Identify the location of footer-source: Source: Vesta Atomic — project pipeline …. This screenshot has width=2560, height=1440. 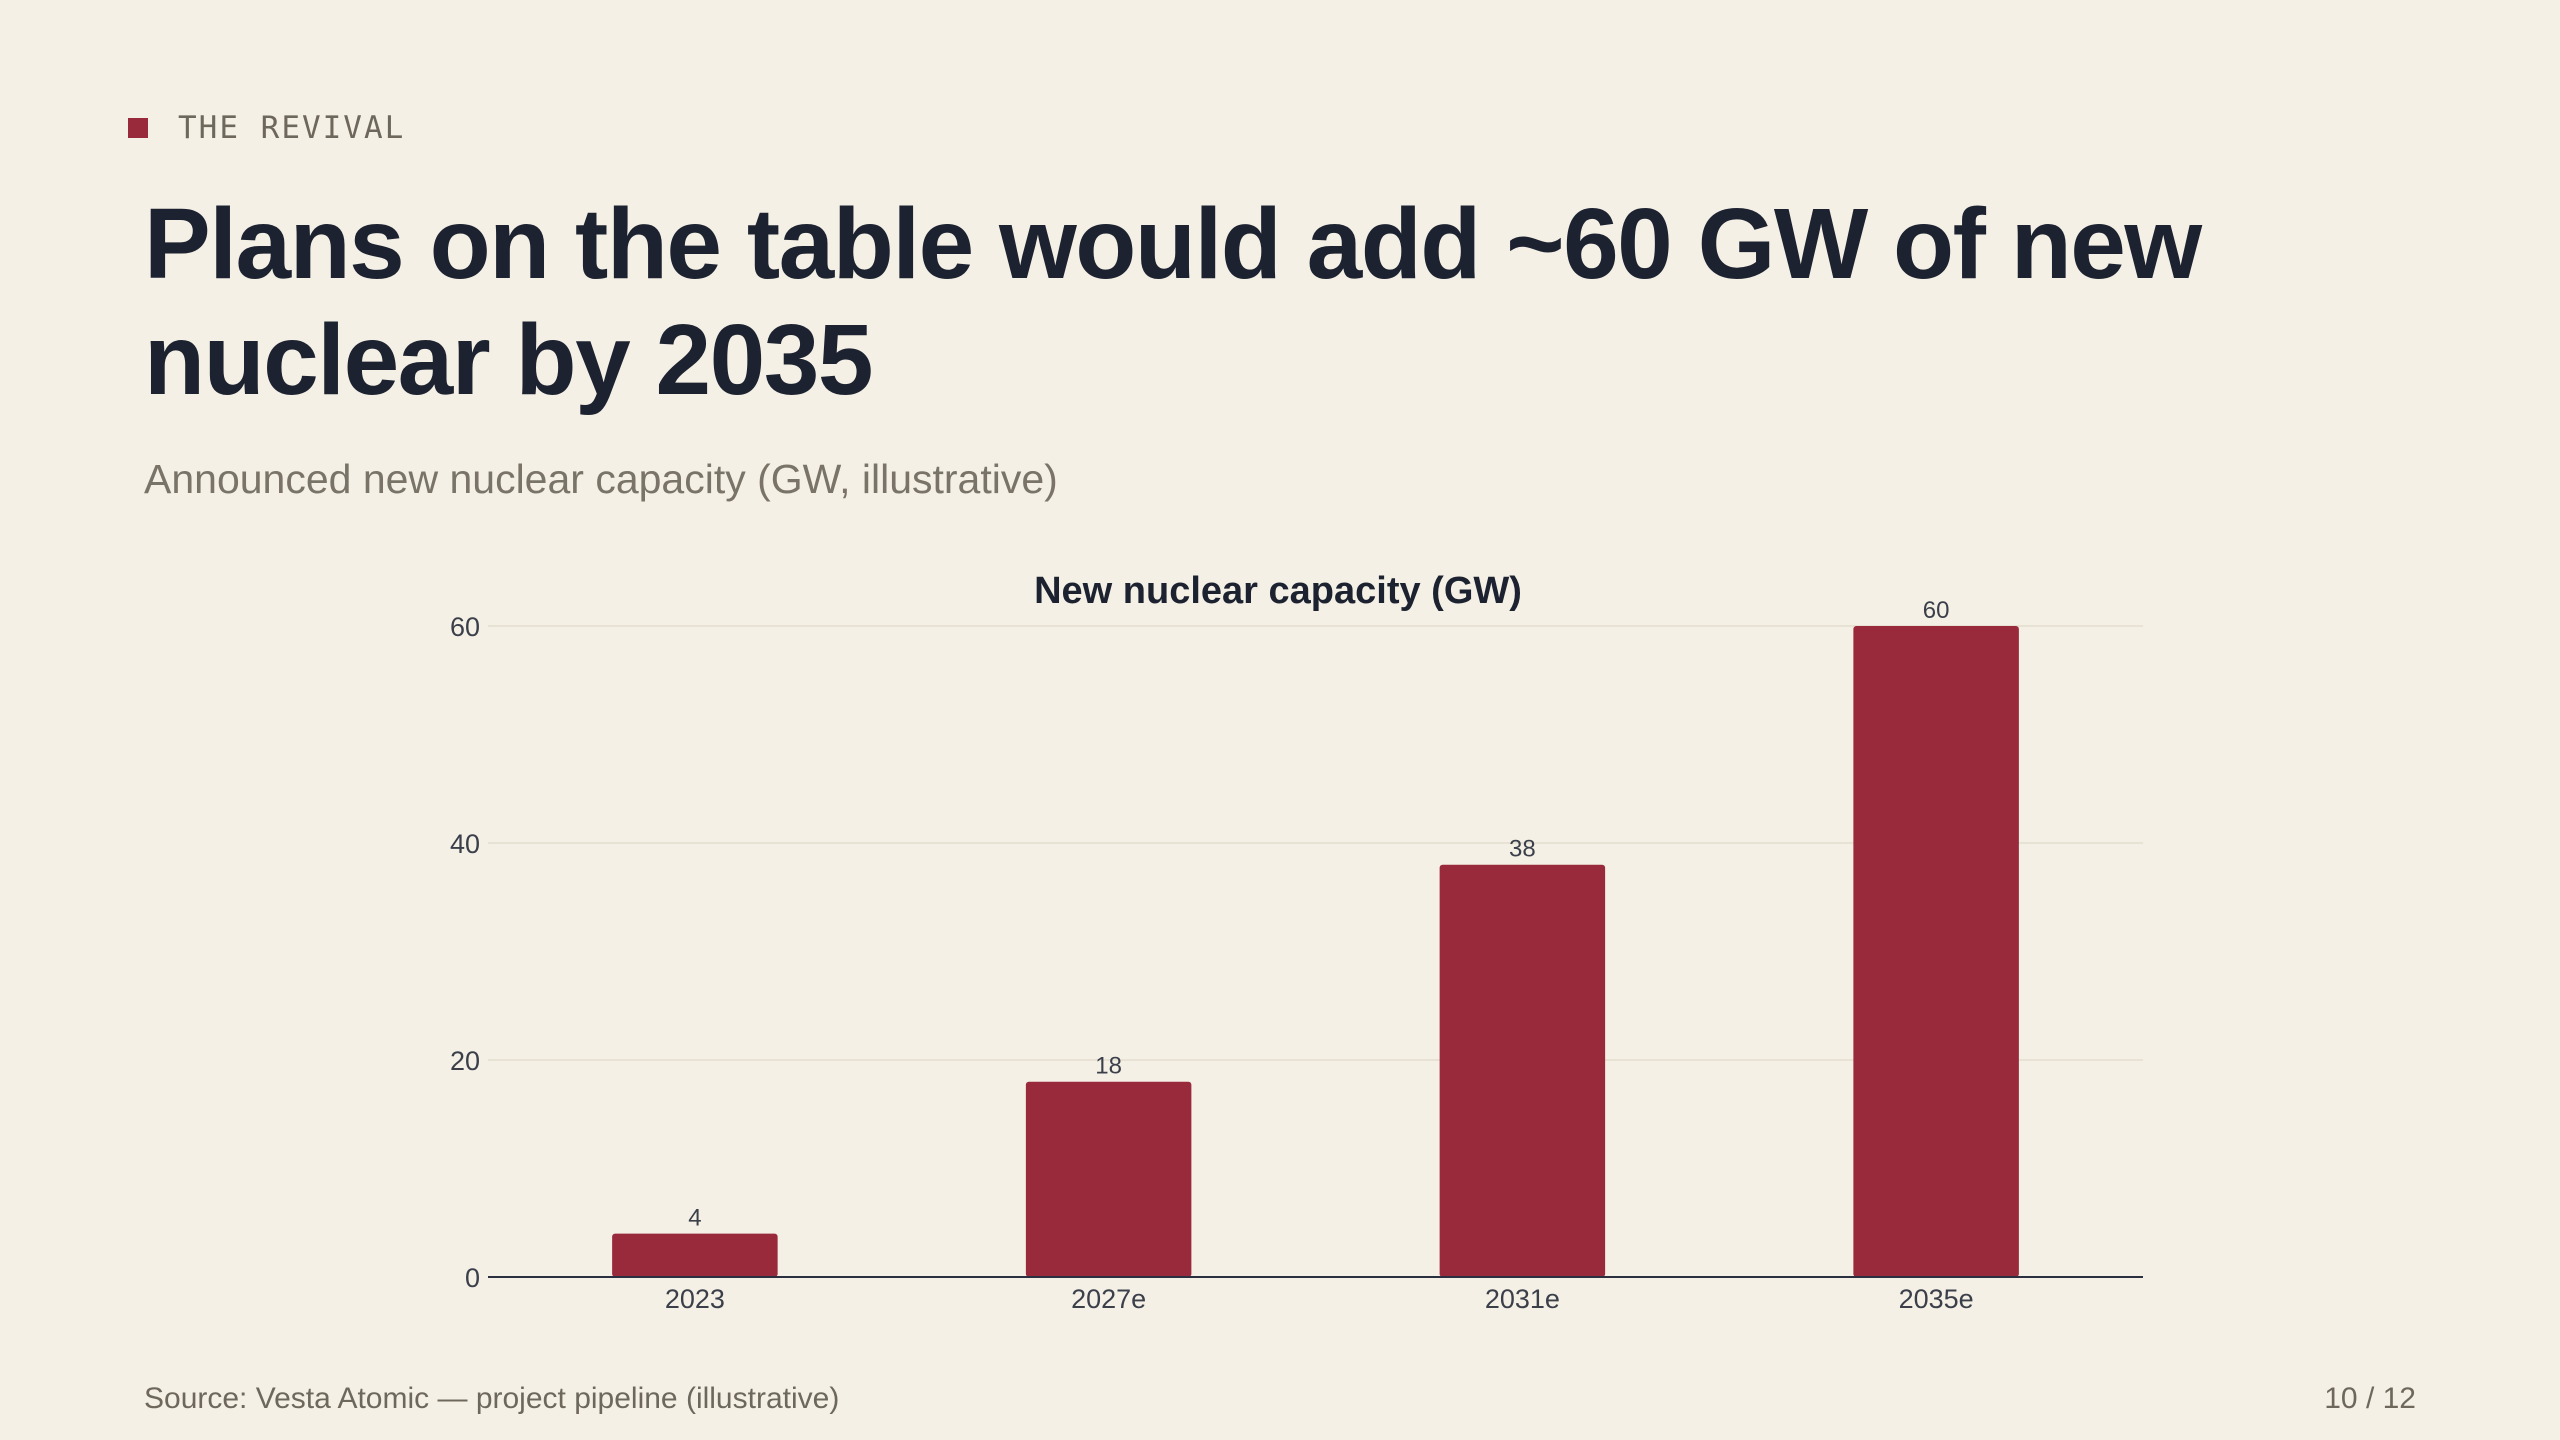
(492, 1398).